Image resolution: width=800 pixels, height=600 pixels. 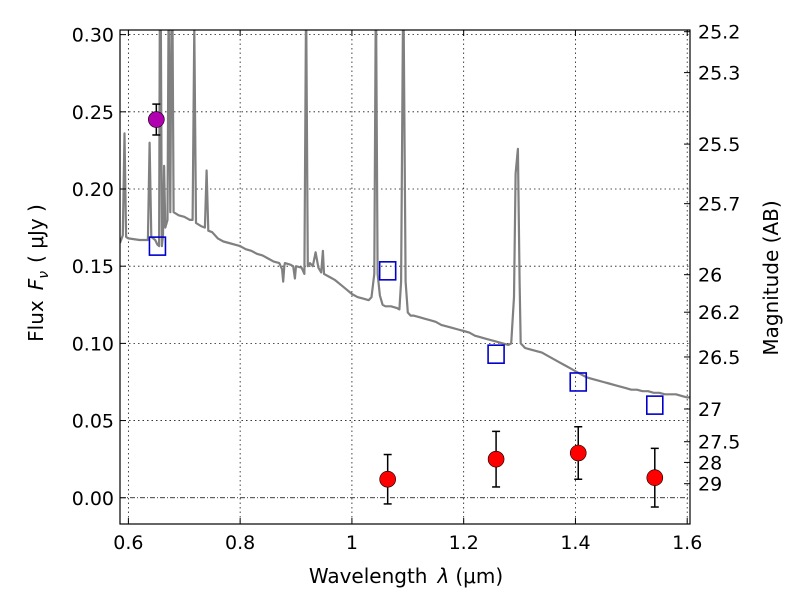 What do you see at coordinates (128, 543) in the screenshot?
I see `x-tick-label: 0.6` at bounding box center [128, 543].